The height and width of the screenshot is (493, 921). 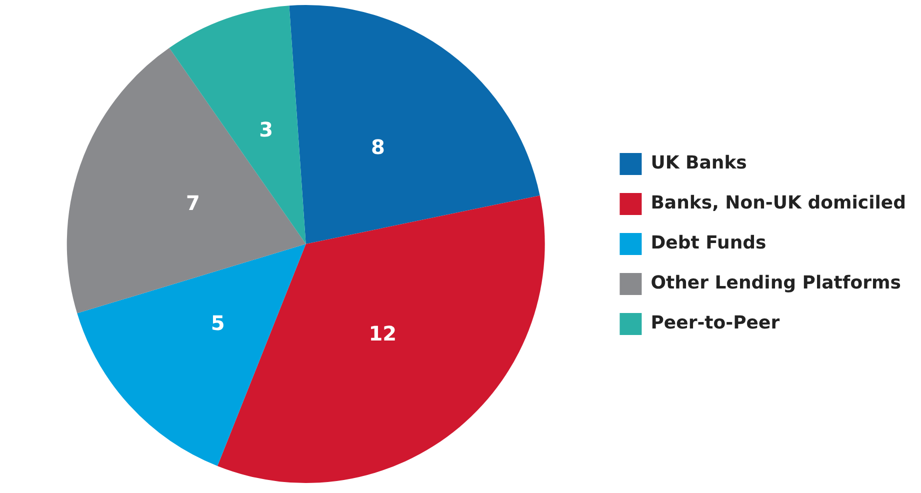 What do you see at coordinates (715, 323) in the screenshot?
I see `legend-label: Peer-to-Peer` at bounding box center [715, 323].